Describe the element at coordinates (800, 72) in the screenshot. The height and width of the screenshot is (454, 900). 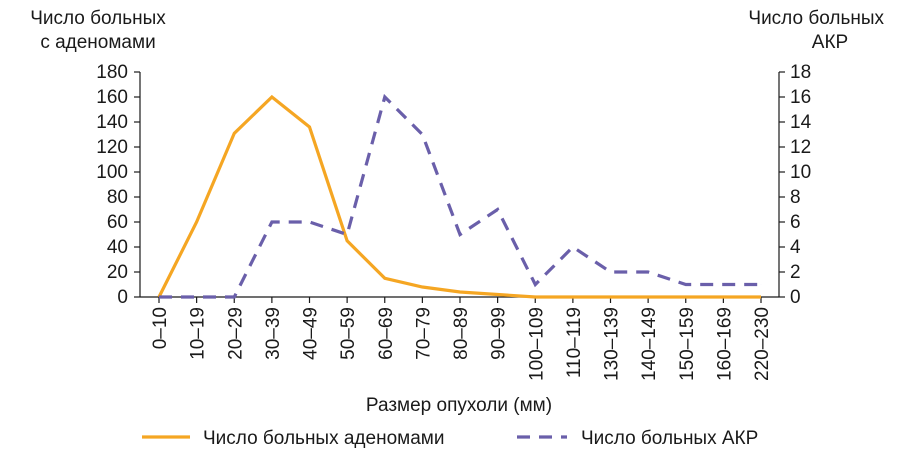
I see `right-y-tick-label: 18` at that location.